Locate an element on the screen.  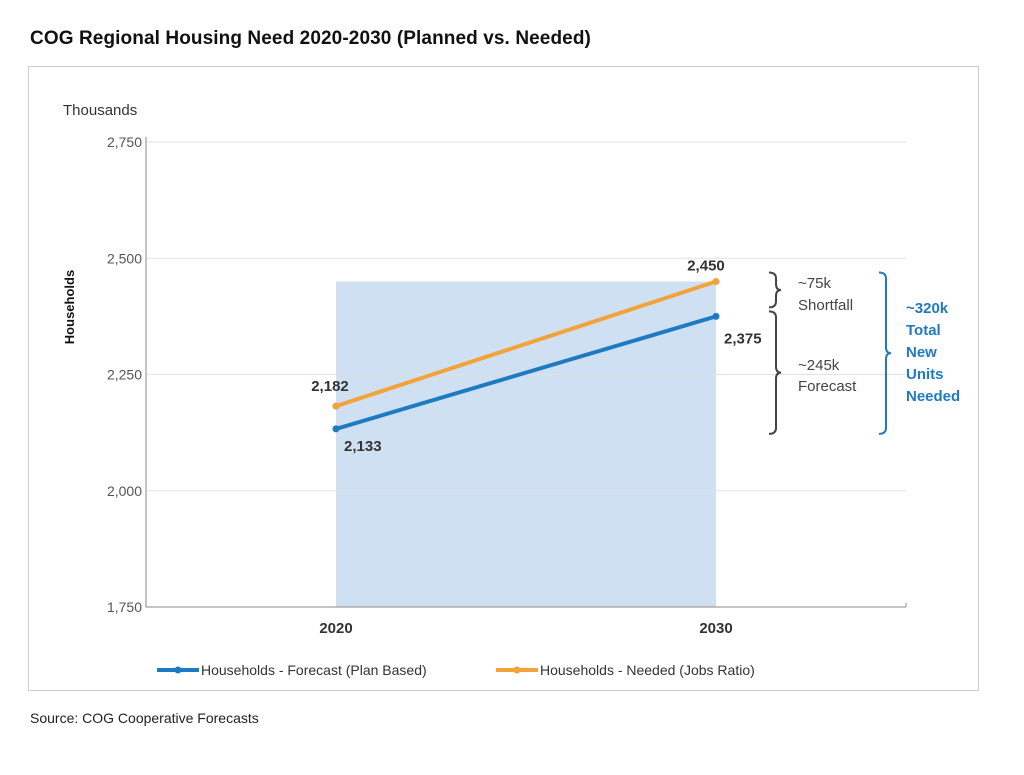
data-label: 2,133 is located at coordinates (363, 446).